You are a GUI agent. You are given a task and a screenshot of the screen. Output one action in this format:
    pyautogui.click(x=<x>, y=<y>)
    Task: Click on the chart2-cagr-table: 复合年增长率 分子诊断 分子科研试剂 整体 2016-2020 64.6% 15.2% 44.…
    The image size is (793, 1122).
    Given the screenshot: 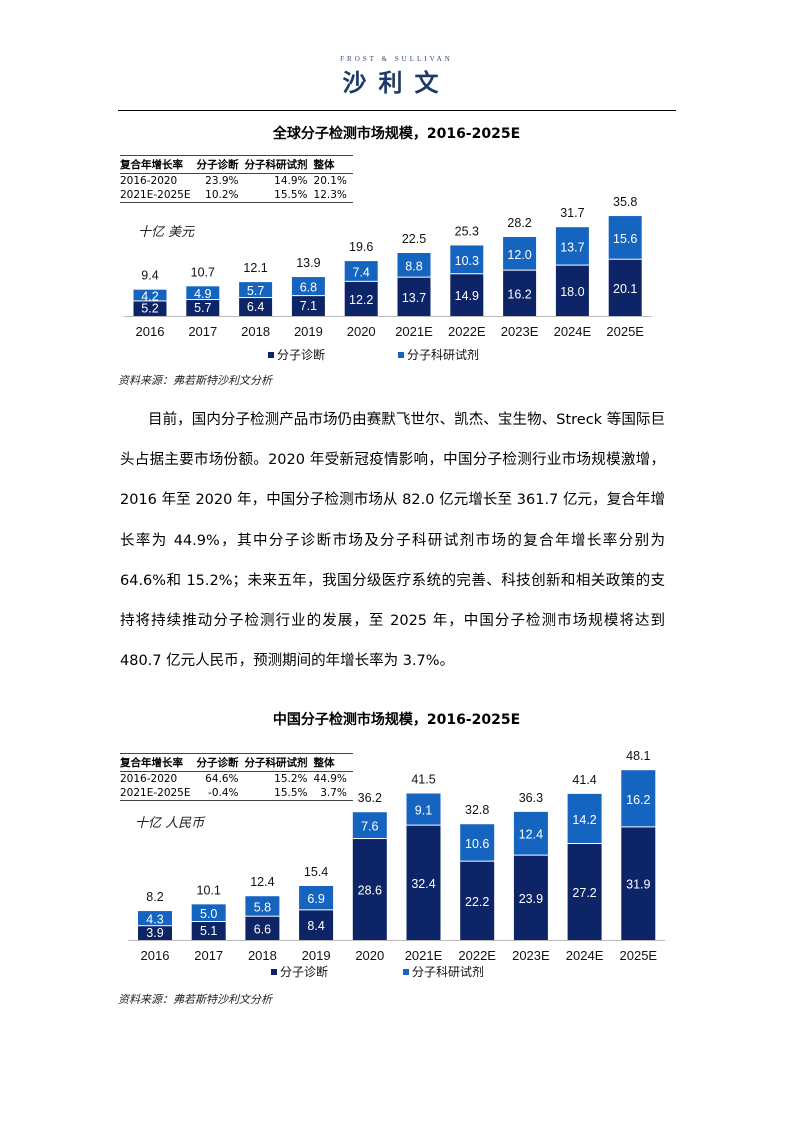 What is the action you would take?
    pyautogui.click(x=236, y=777)
    